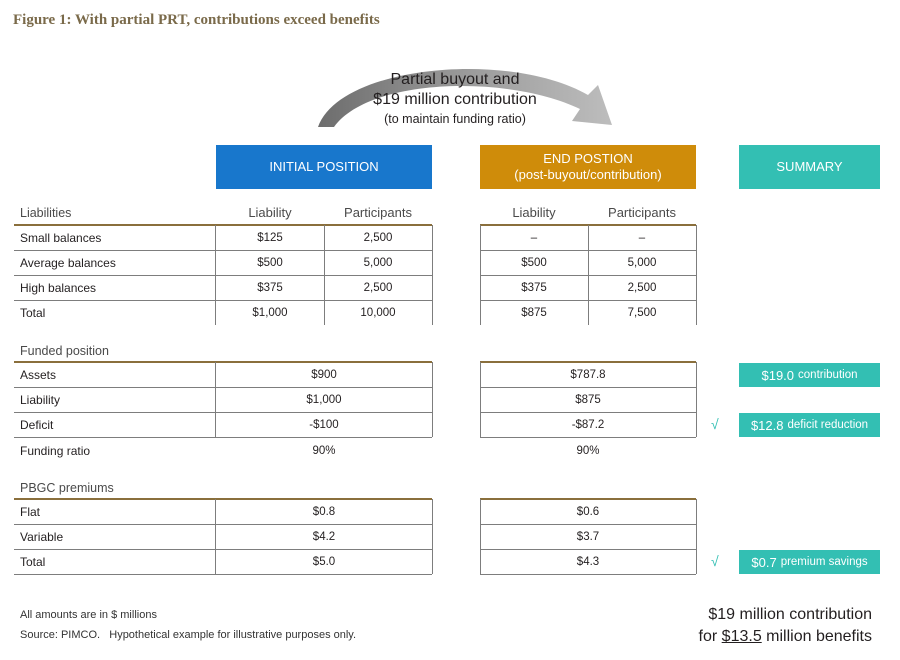 Image resolution: width=900 pixels, height=660 pixels. What do you see at coordinates (824, 562) in the screenshot?
I see `premium-text: premium savings` at bounding box center [824, 562].